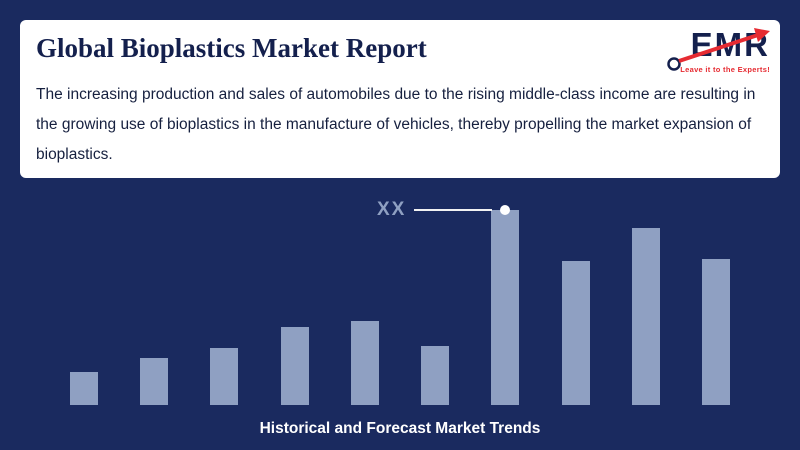  I want to click on annotation-line, so click(453, 210).